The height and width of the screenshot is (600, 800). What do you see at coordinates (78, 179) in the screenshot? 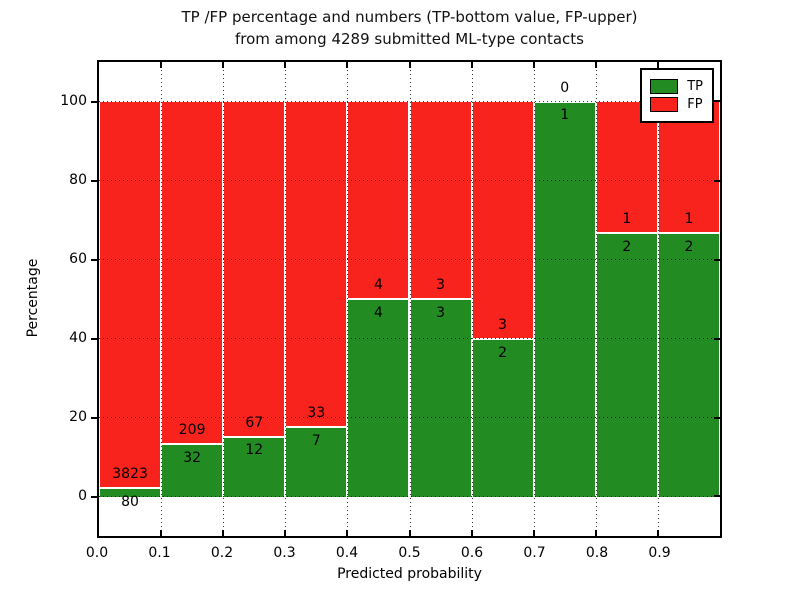
I see `y-tick-label: 80` at bounding box center [78, 179].